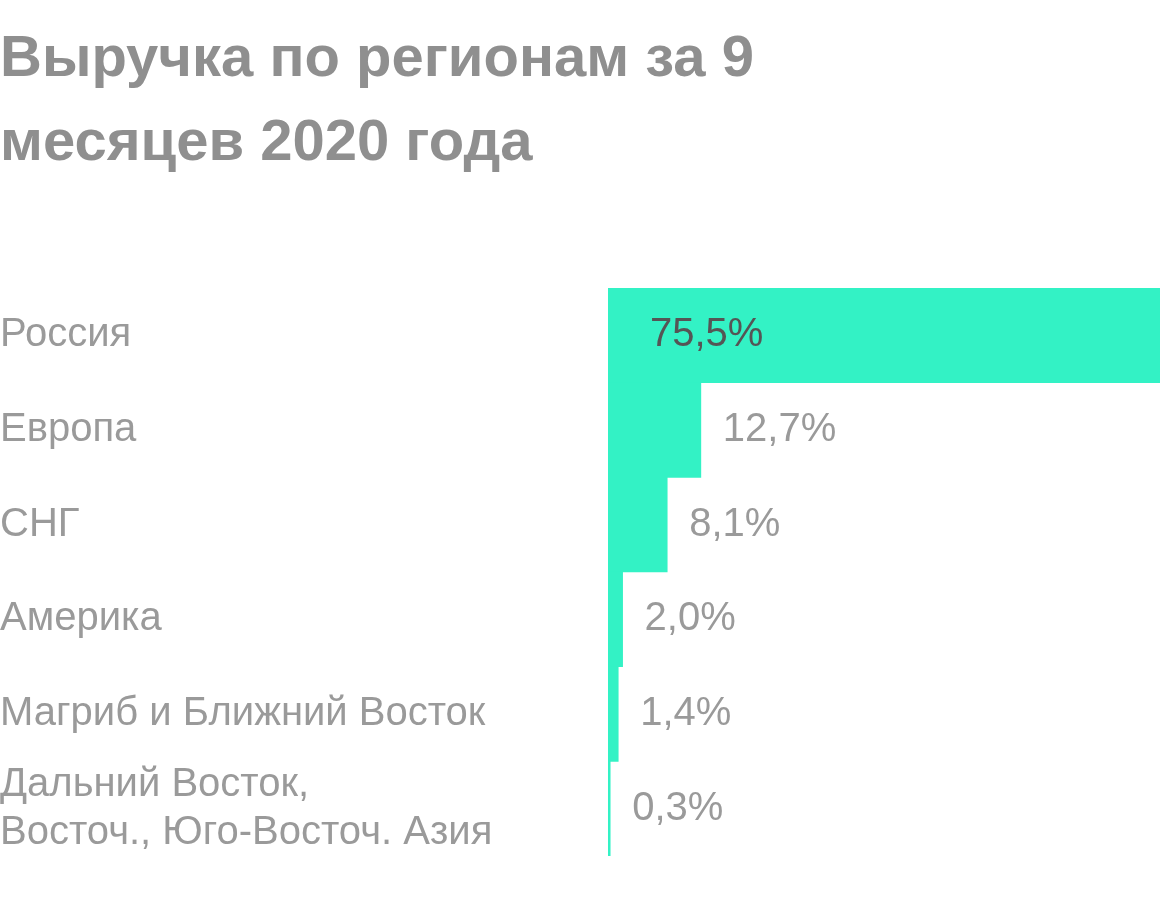 The height and width of the screenshot is (904, 1160). Describe the element at coordinates (707, 332) in the screenshot. I see `data-label: 75,5%` at that location.